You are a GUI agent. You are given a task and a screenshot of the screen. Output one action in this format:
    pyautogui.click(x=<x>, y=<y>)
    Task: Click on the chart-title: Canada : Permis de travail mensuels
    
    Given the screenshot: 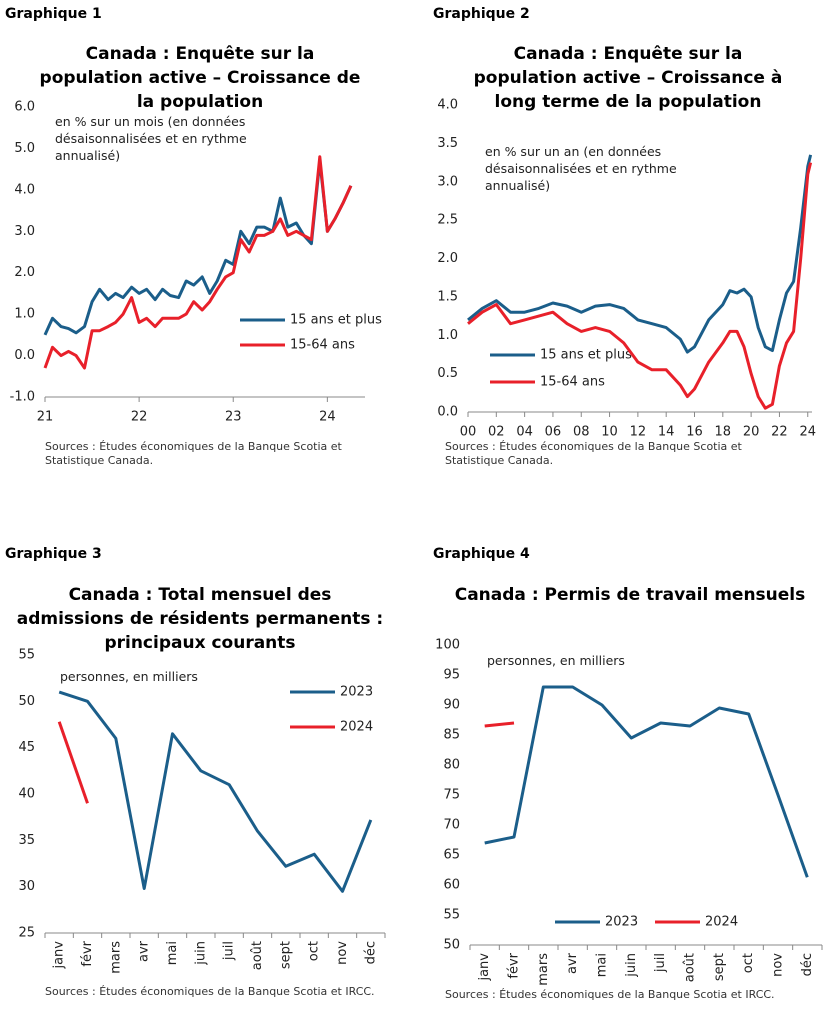 What is the action you would take?
    pyautogui.click(x=630, y=595)
    